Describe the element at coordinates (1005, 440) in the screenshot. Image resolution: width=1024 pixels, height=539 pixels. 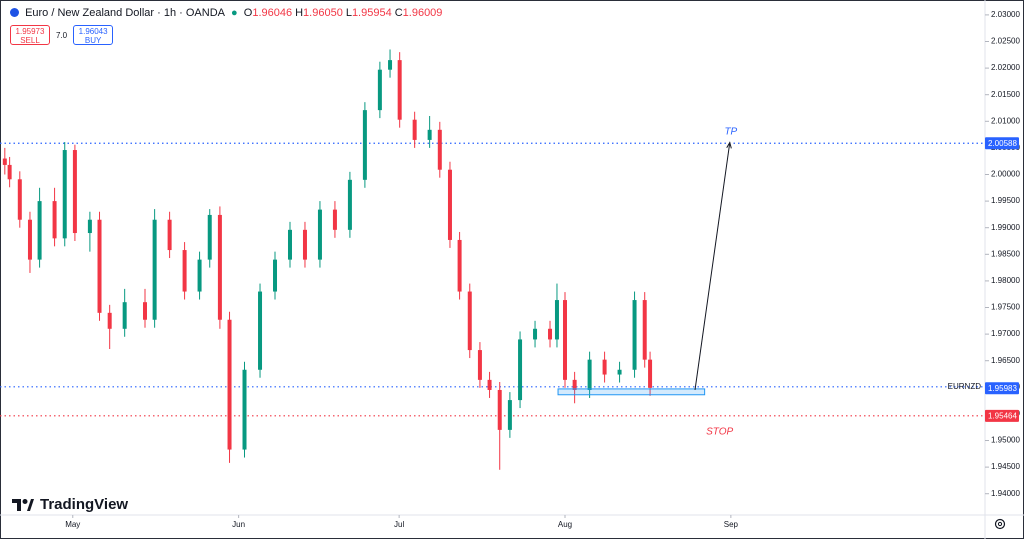
I see `y-tick-label: 1.95000` at that location.